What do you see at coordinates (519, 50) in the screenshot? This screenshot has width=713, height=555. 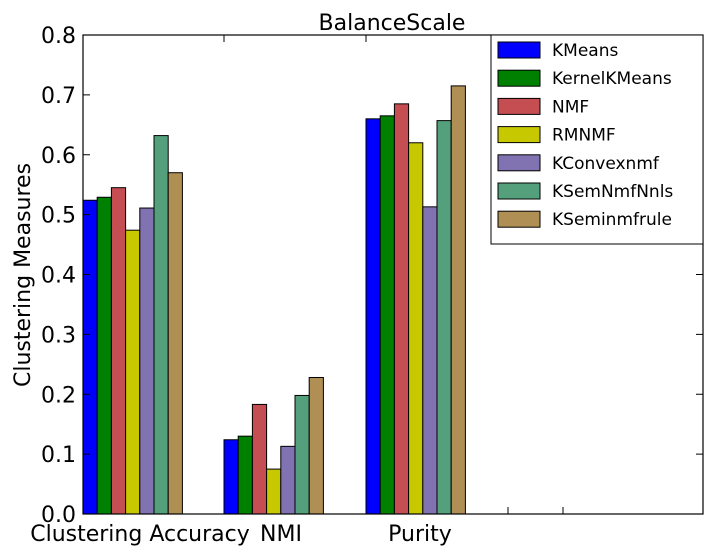 I see `legend-swatch-kmeans` at bounding box center [519, 50].